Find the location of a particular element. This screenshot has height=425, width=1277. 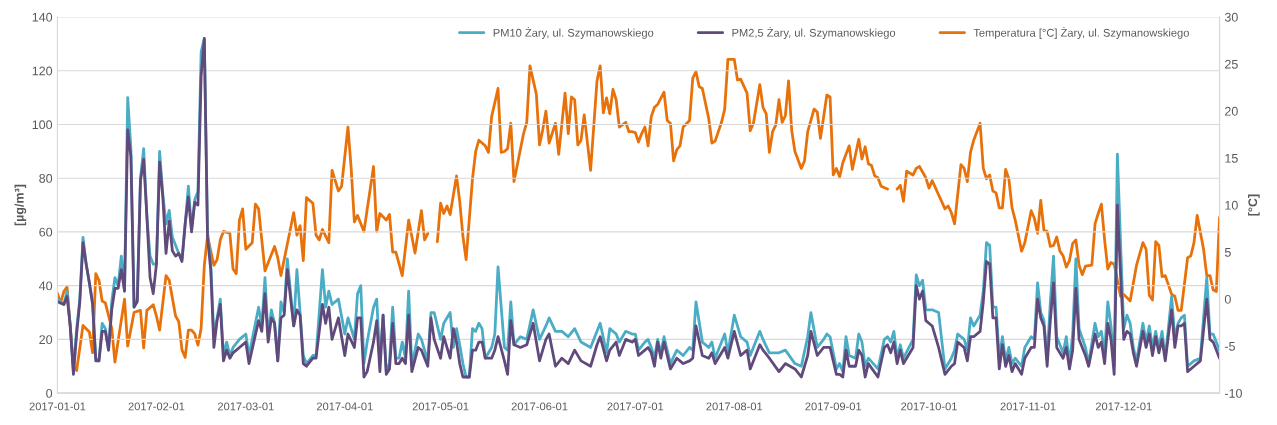

x-tick-label: 2017-01-01 is located at coordinates (57, 406).